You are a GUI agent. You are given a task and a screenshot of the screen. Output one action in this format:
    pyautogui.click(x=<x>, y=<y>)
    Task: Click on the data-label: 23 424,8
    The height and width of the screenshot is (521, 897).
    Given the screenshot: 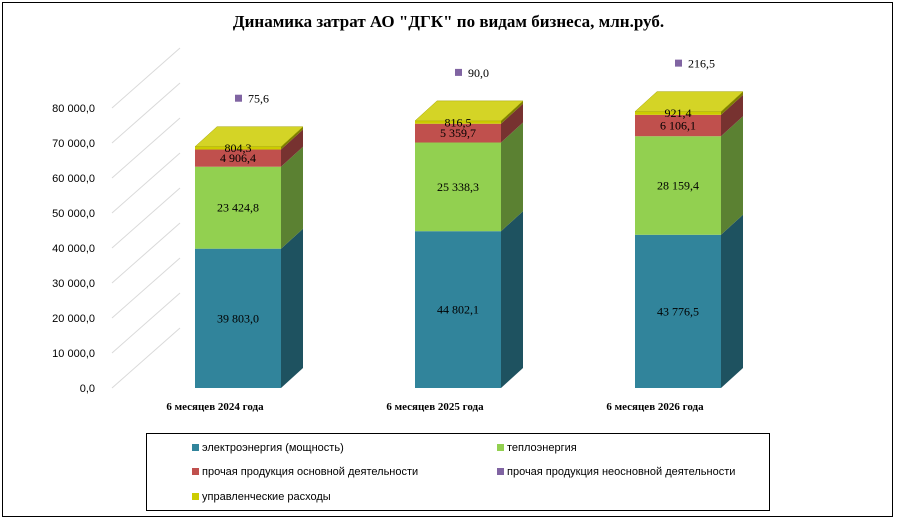 What is the action you would take?
    pyautogui.click(x=238, y=208)
    